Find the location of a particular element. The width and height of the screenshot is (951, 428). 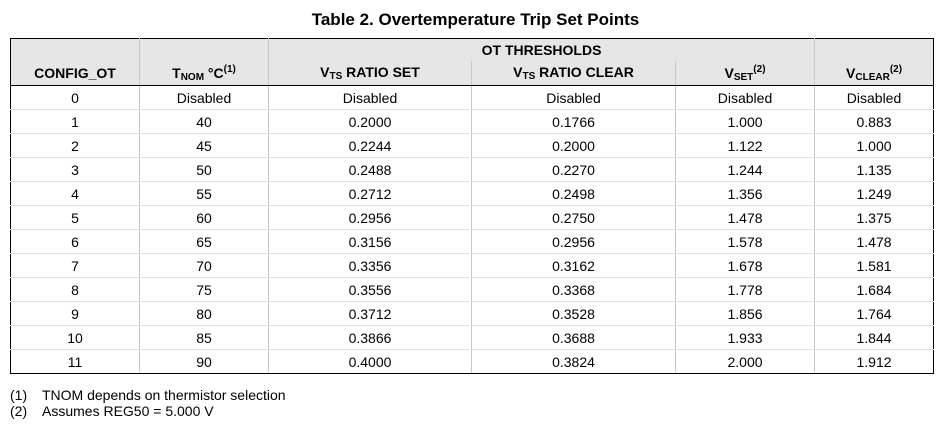

vts-ratio-clear-cell: 0.3162 is located at coordinates (573, 265).